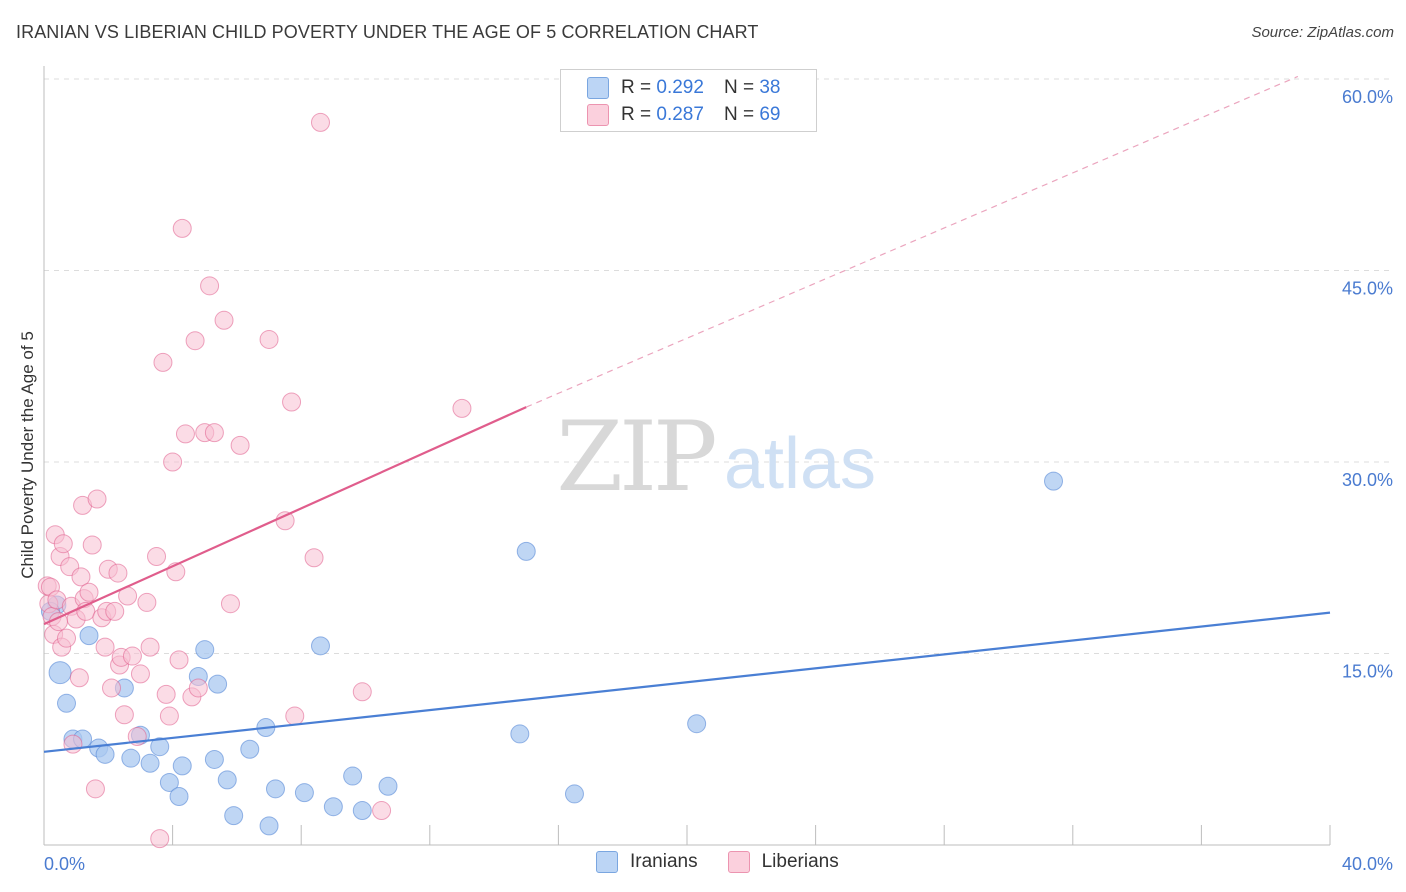  I want to click on correlation-legend: R = 0.292 N = 38 R = 0.287 N = 69, so click(688, 100).